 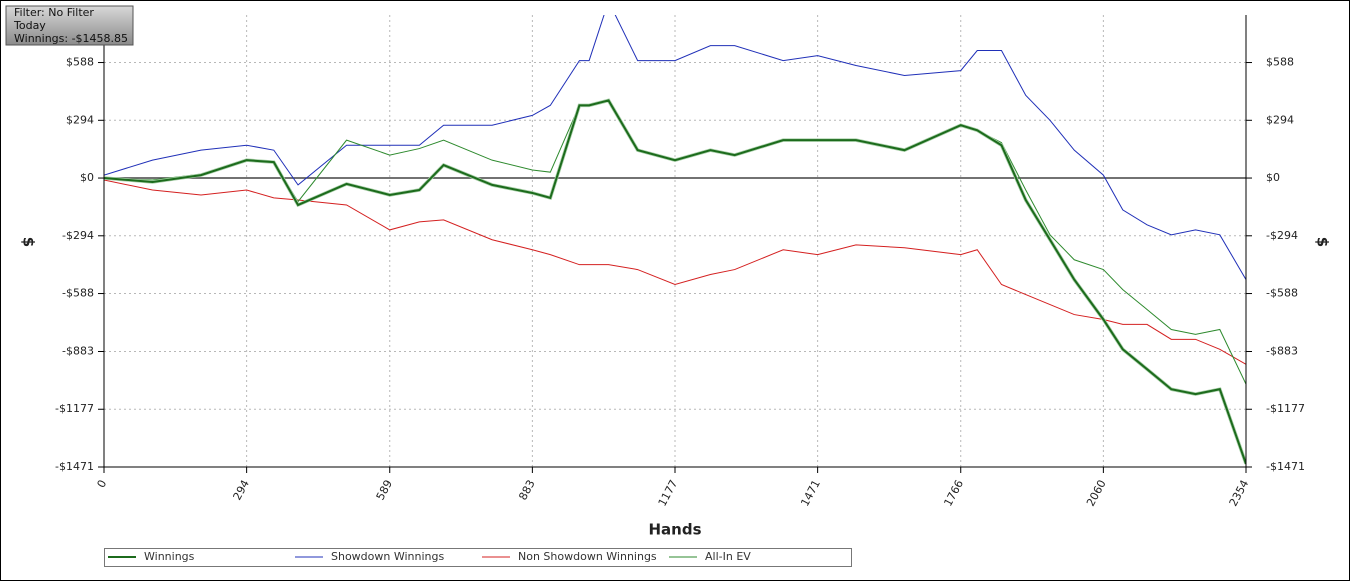 What do you see at coordinates (169, 556) in the screenshot?
I see `legend-label: Winnings` at bounding box center [169, 556].